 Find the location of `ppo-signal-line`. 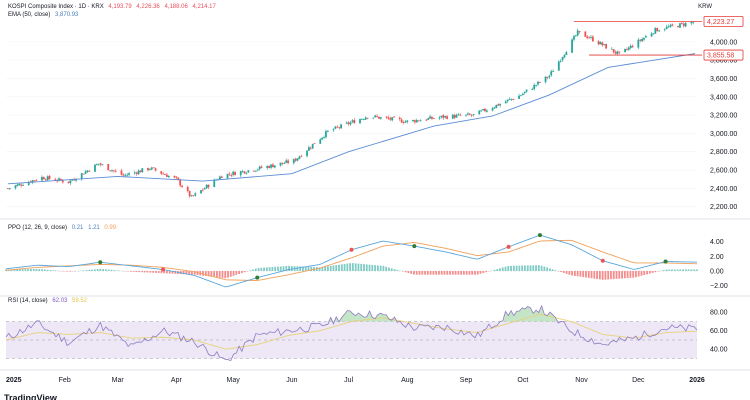

ppo-signal-line is located at coordinates (351, 260).